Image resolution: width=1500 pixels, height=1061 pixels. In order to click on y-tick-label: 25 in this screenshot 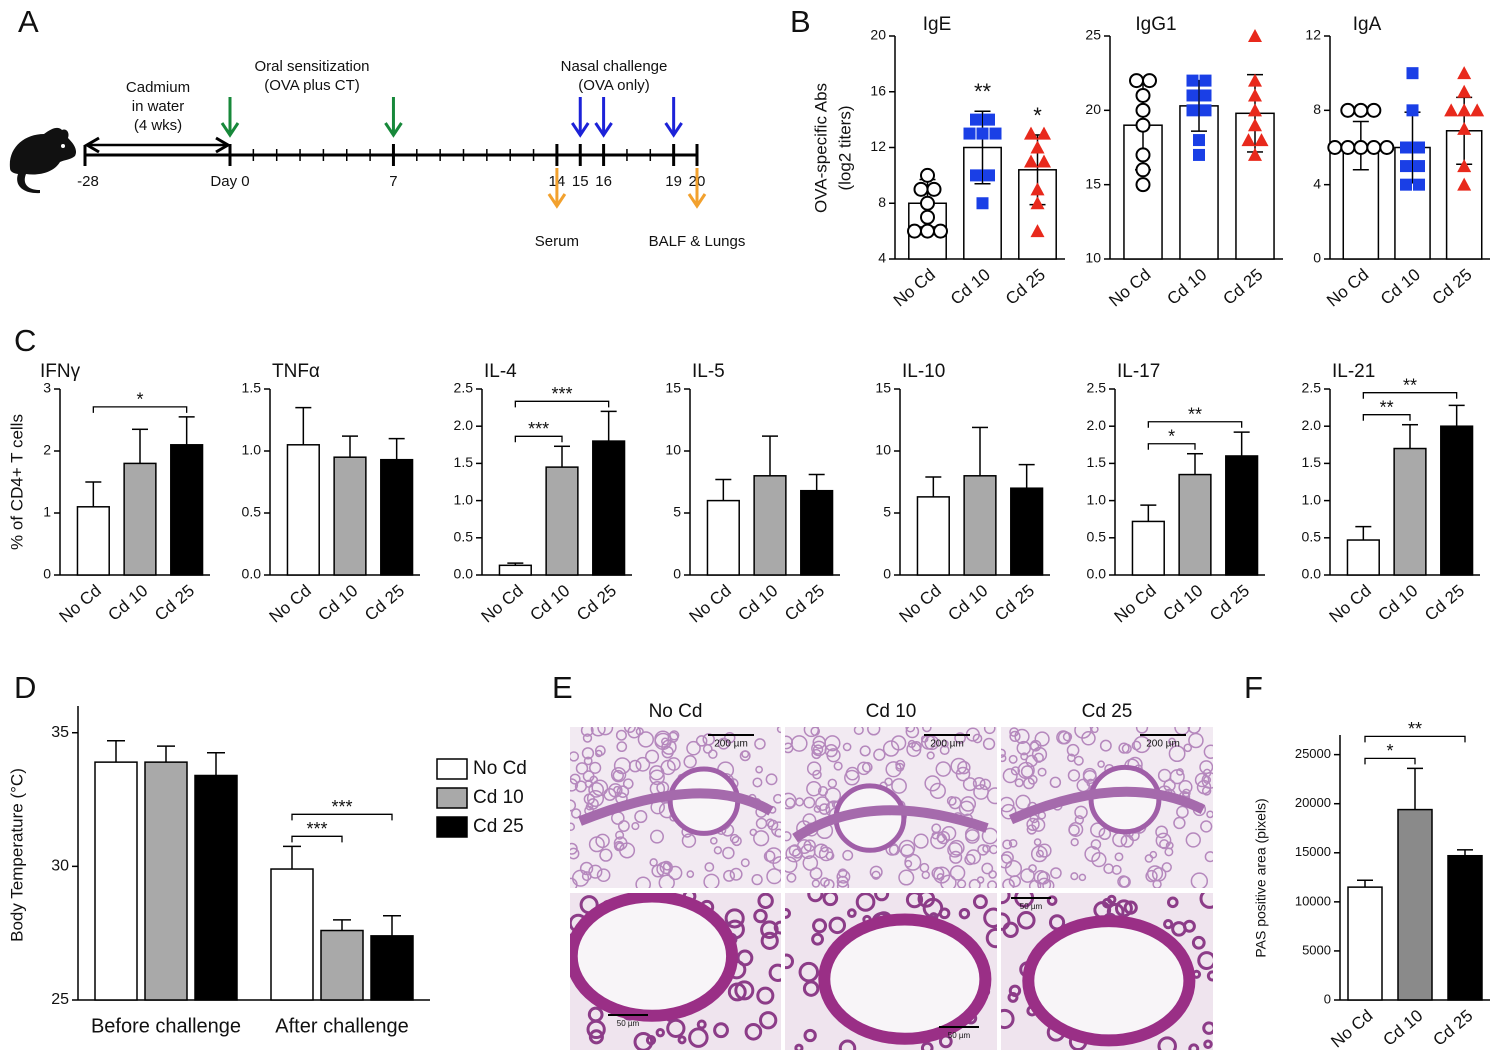, I will do `click(60, 999)`.